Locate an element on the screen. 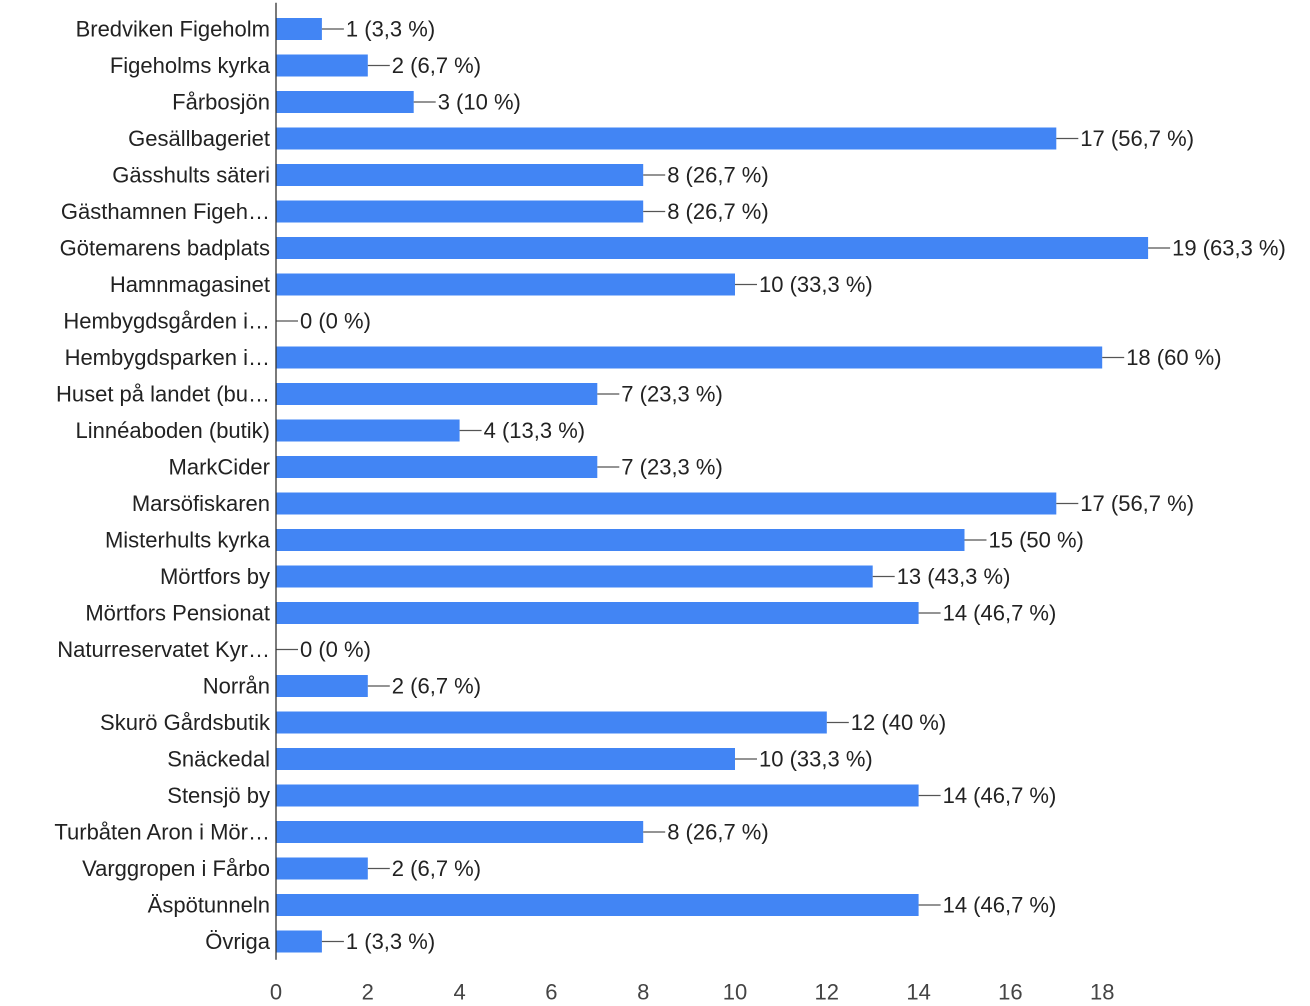  category-label: Fårbosjön is located at coordinates (221, 102).